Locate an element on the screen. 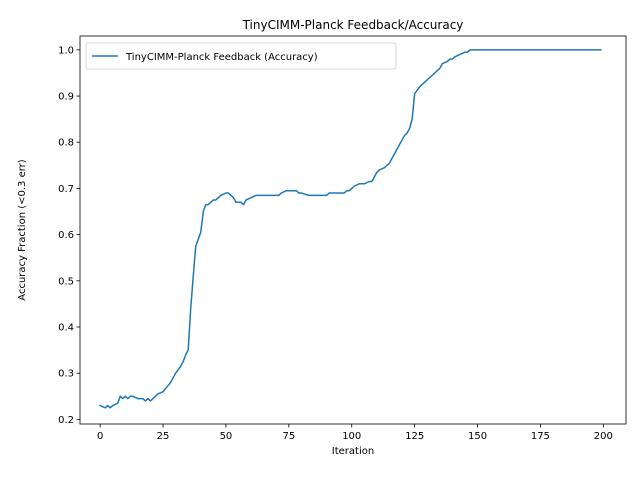 The height and width of the screenshot is (480, 640). y-tick-label: 0.7 is located at coordinates (66, 189).